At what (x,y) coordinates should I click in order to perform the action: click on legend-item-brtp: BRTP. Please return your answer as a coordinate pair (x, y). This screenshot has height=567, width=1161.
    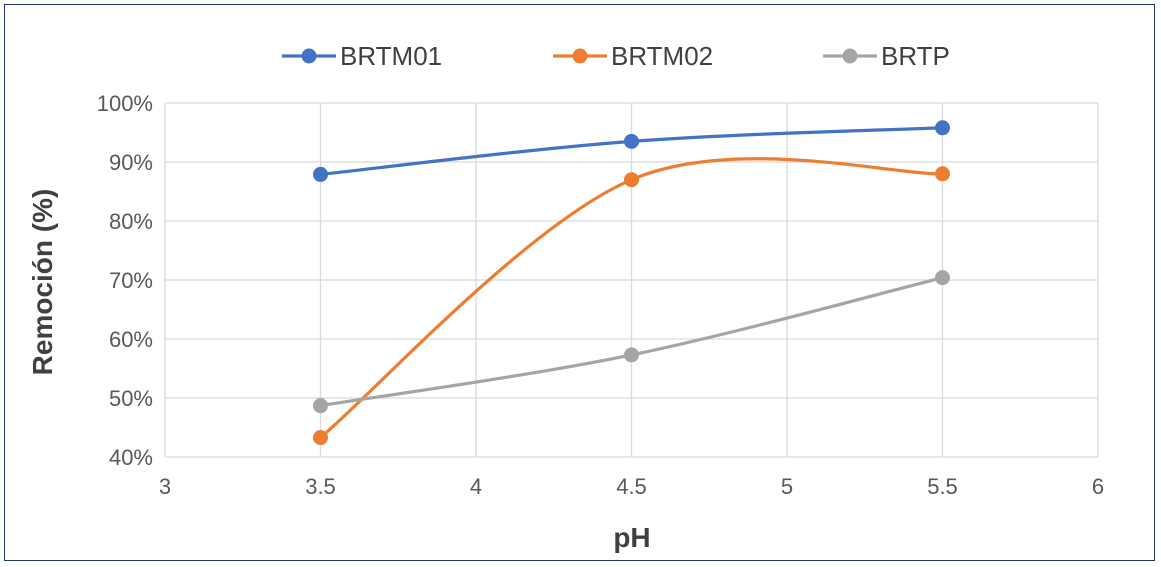
    Looking at the image, I should click on (886, 56).